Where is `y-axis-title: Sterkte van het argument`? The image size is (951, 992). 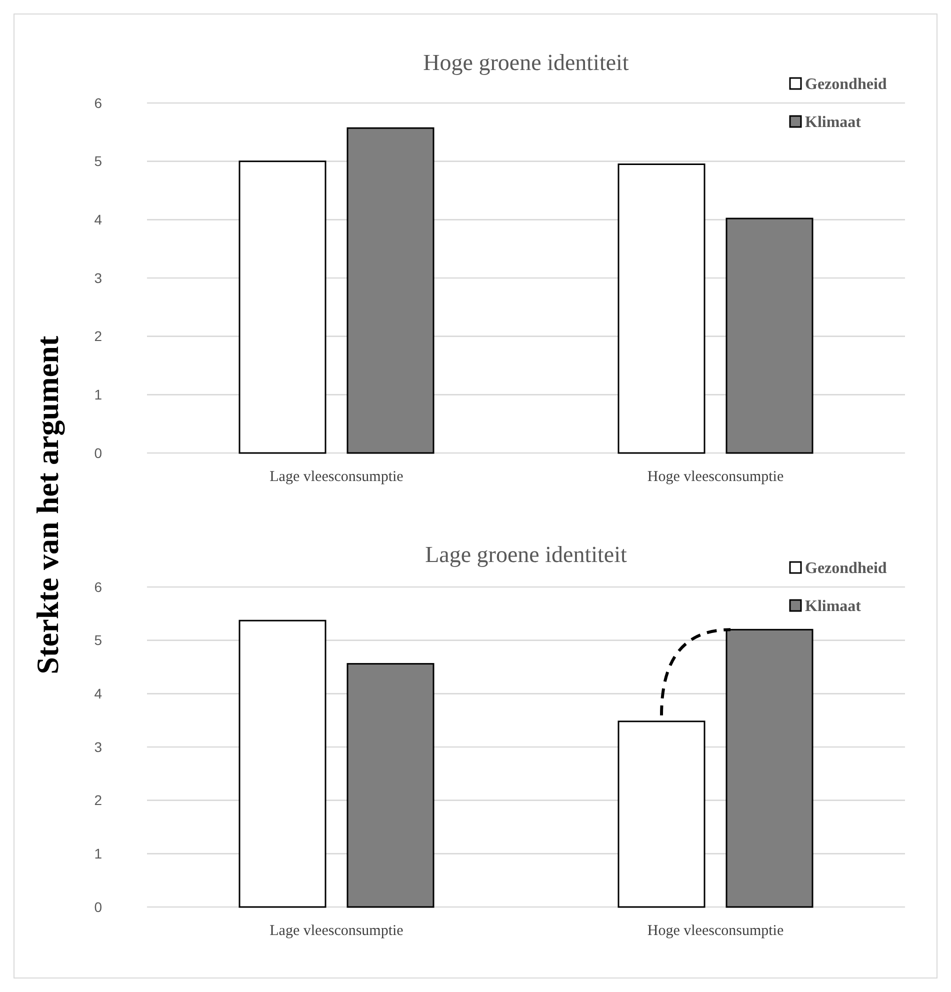 y-axis-title: Sterkte van het argument is located at coordinates (47, 504).